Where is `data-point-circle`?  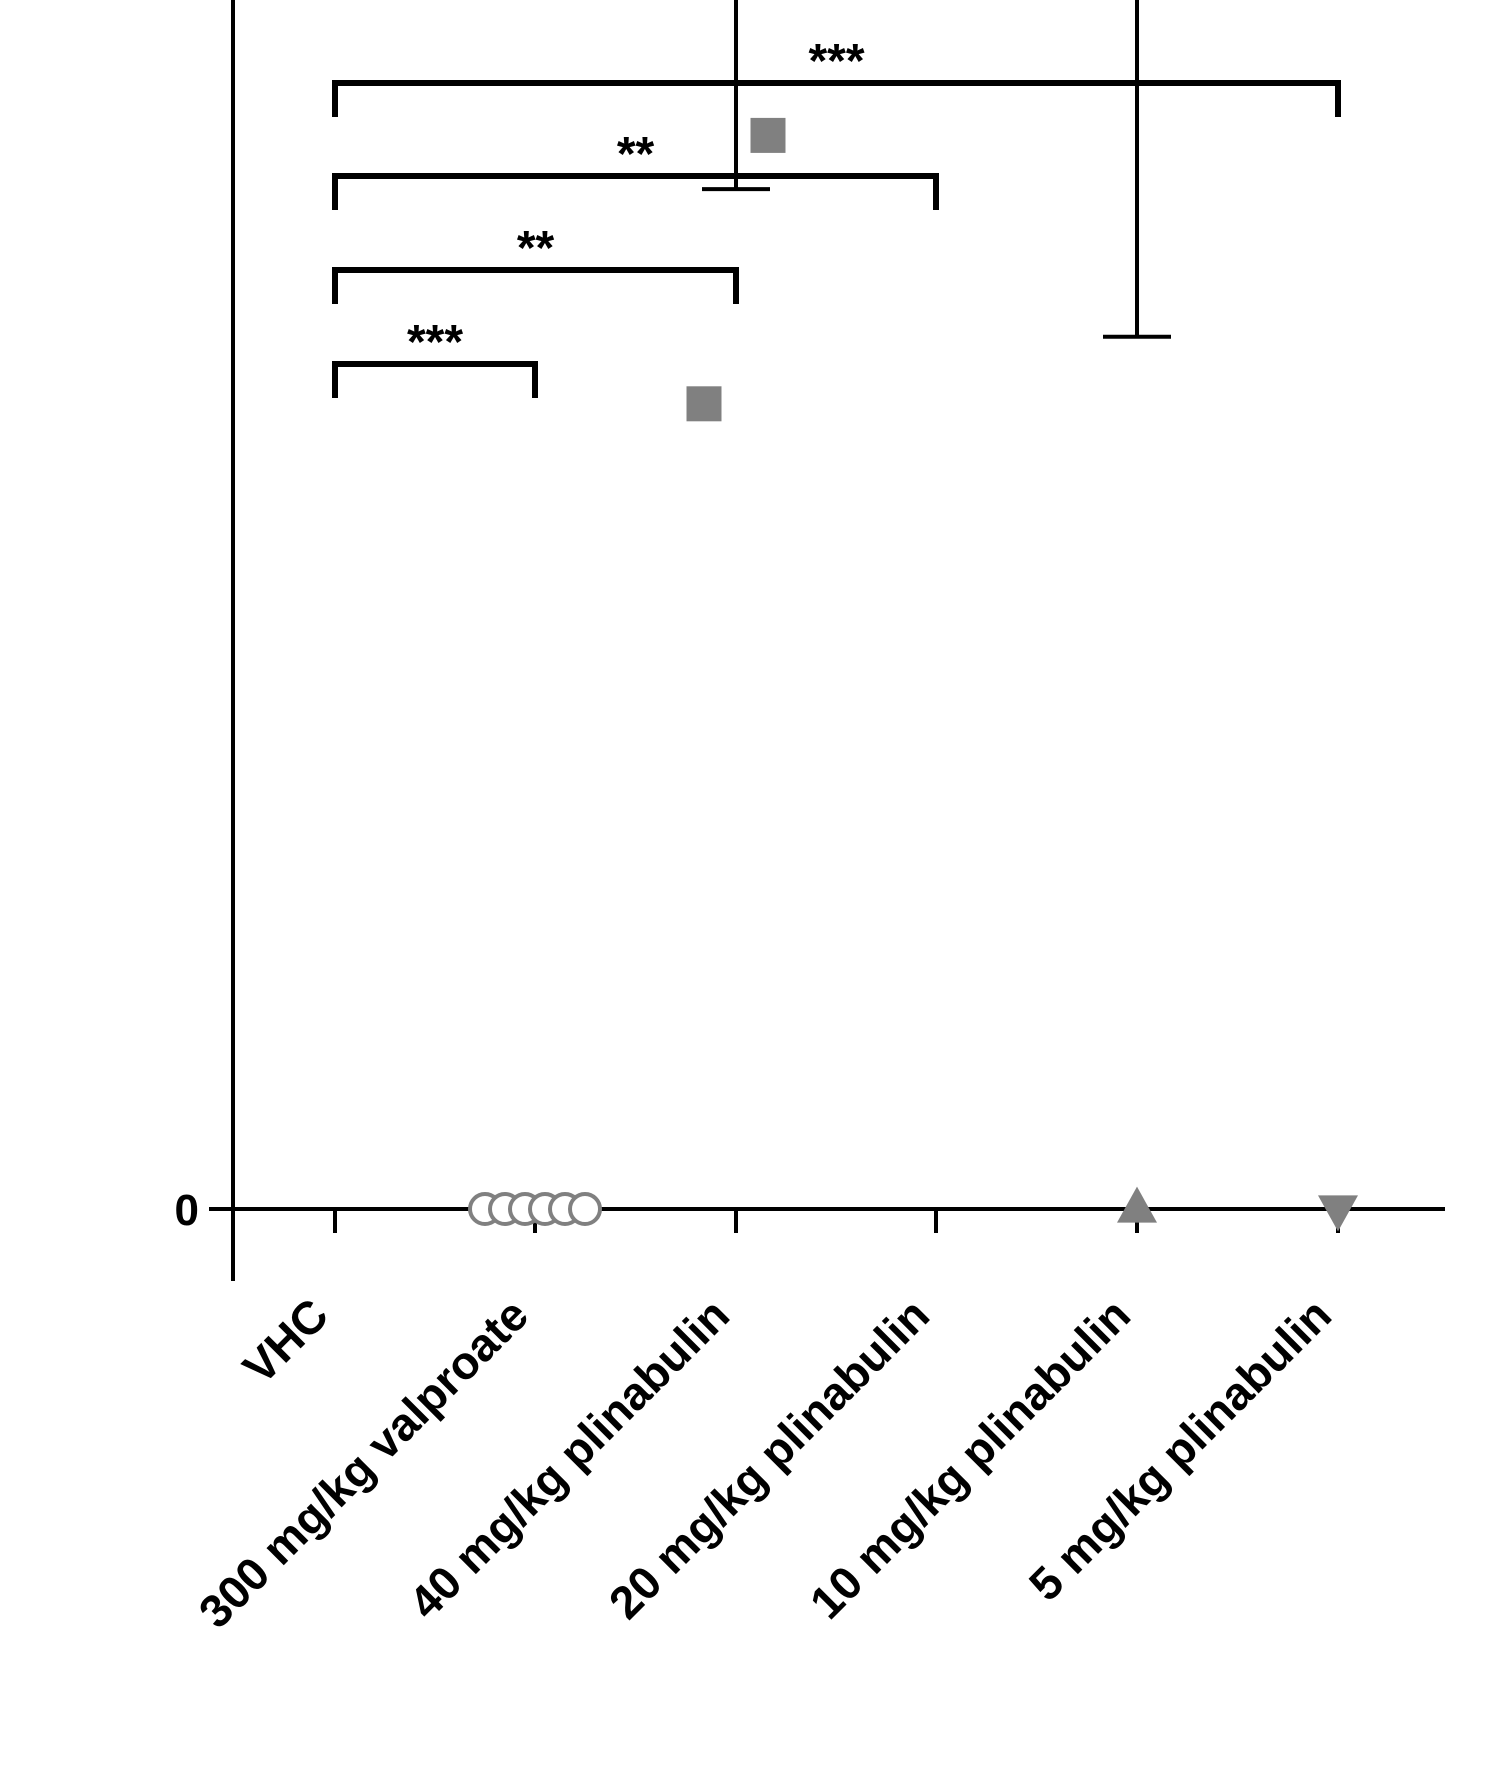
data-point-circle is located at coordinates (585, 1209).